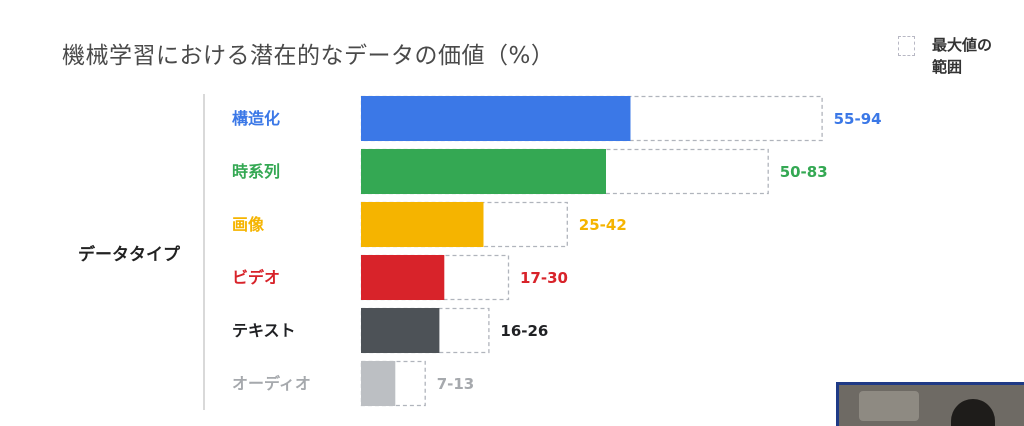 The height and width of the screenshot is (426, 1024). Describe the element at coordinates (256, 118) in the screenshot. I see `category-label: 構造化` at that location.